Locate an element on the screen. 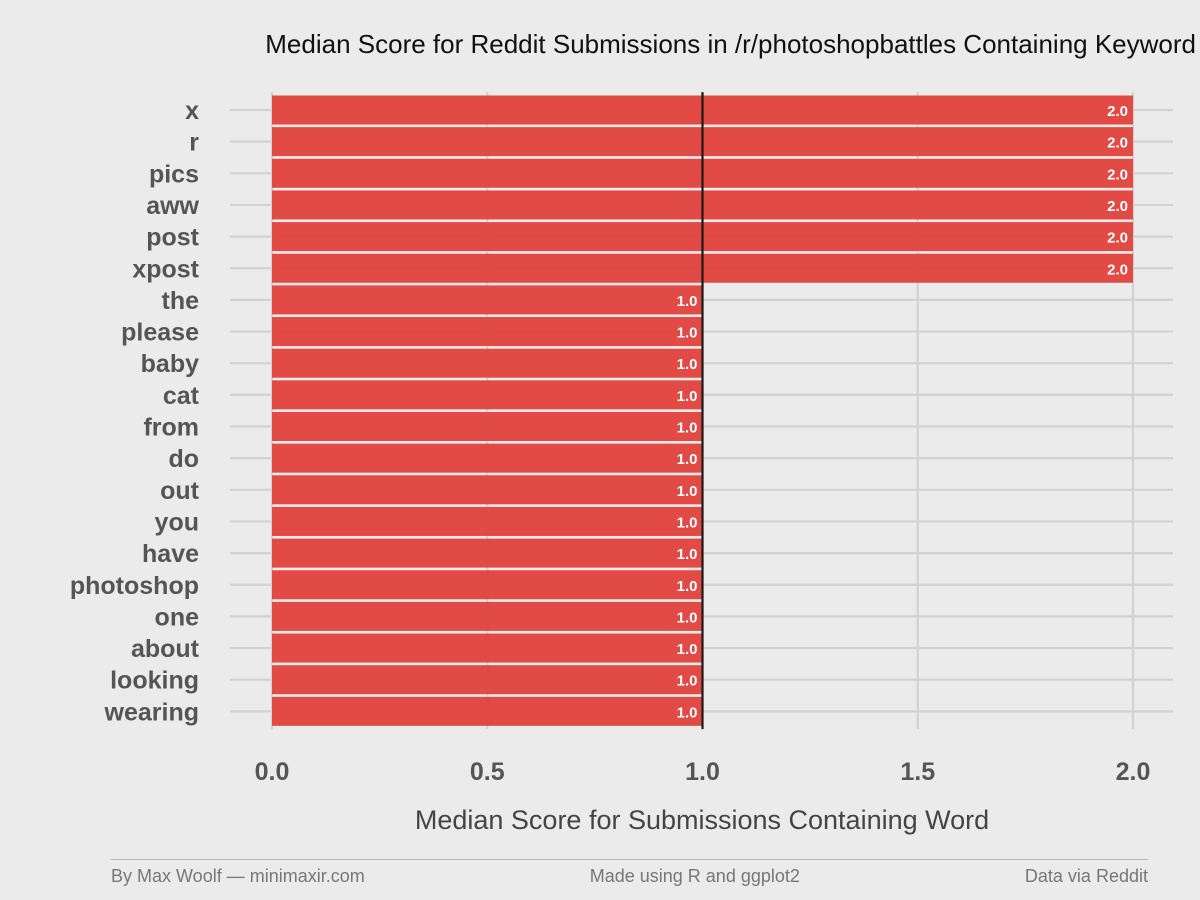 Image resolution: width=1200 pixels, height=900 pixels. category-label: from is located at coordinates (171, 428).